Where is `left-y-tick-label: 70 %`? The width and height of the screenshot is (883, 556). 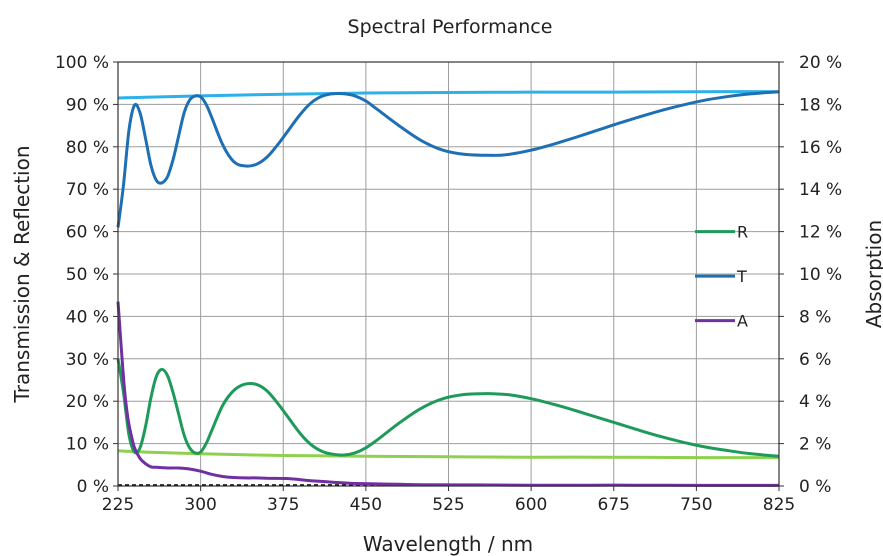
left-y-tick-label: 70 % is located at coordinates (87, 190).